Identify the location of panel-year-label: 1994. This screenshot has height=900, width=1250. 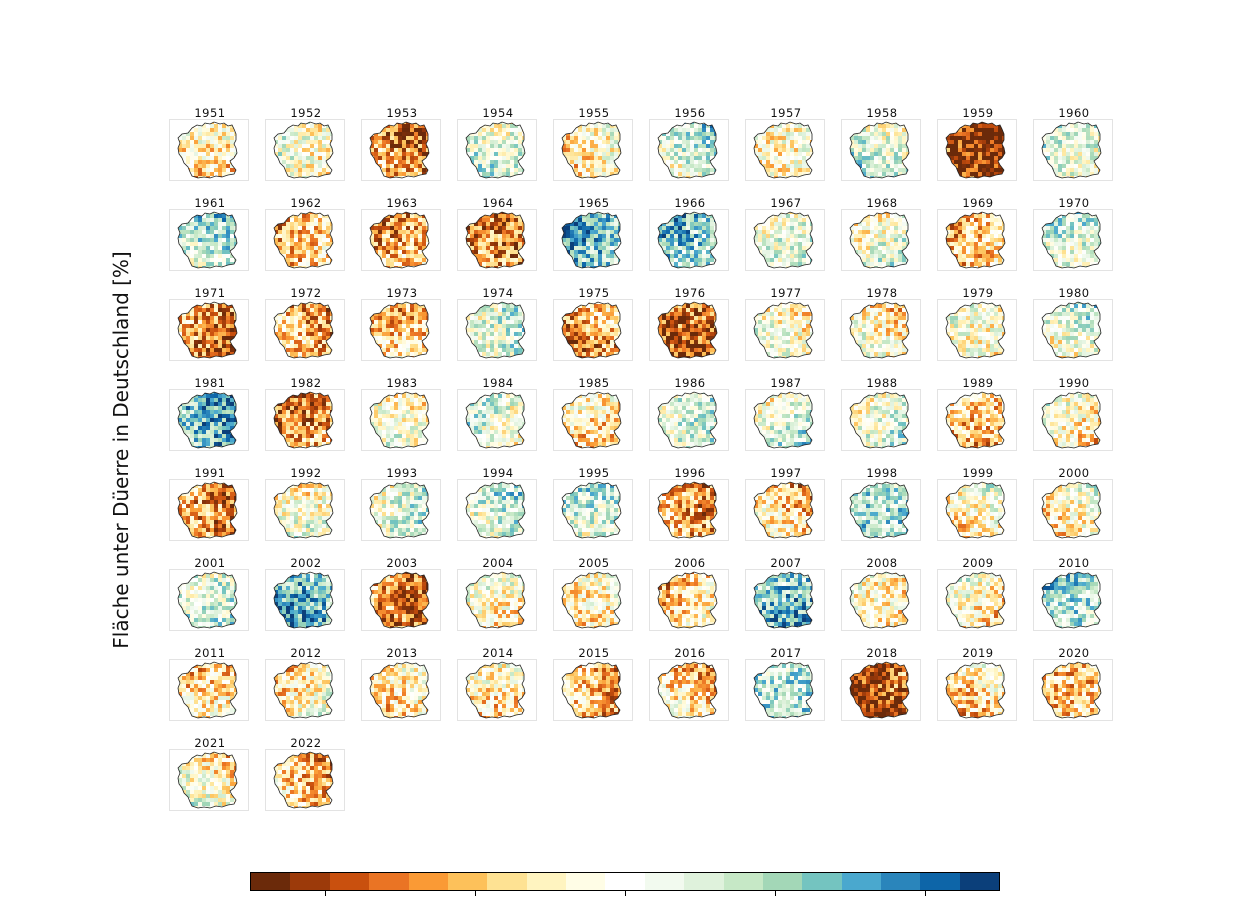
(498, 473).